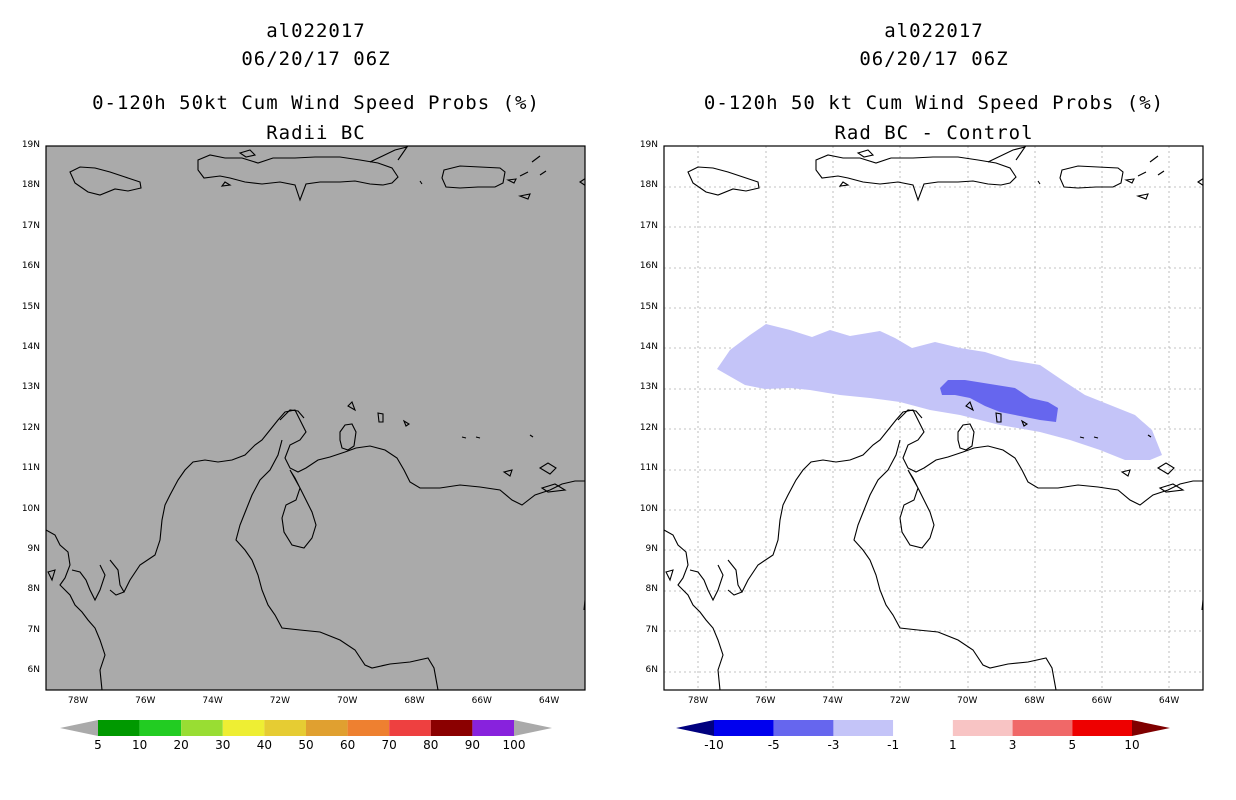 This screenshot has height=800, width=1236. Describe the element at coordinates (316, 133) in the screenshot. I see `left-subtitle: Radii BC` at that location.